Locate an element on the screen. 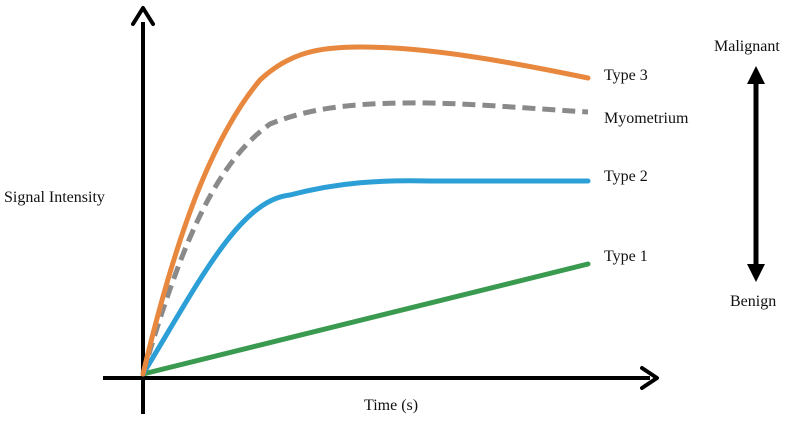 This screenshot has height=422, width=800. scale-bottom-label: Benign is located at coordinates (753, 301).